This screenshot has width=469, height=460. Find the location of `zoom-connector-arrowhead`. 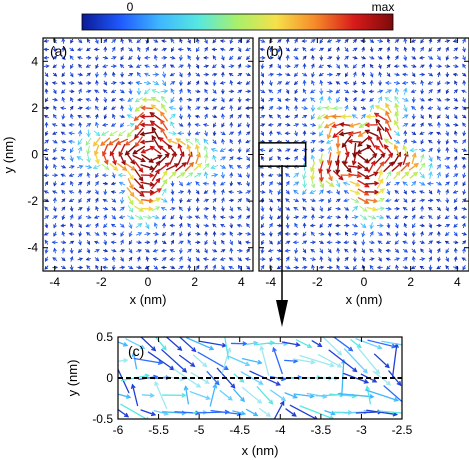

zoom-connector-arrowhead is located at coordinates (282, 313).